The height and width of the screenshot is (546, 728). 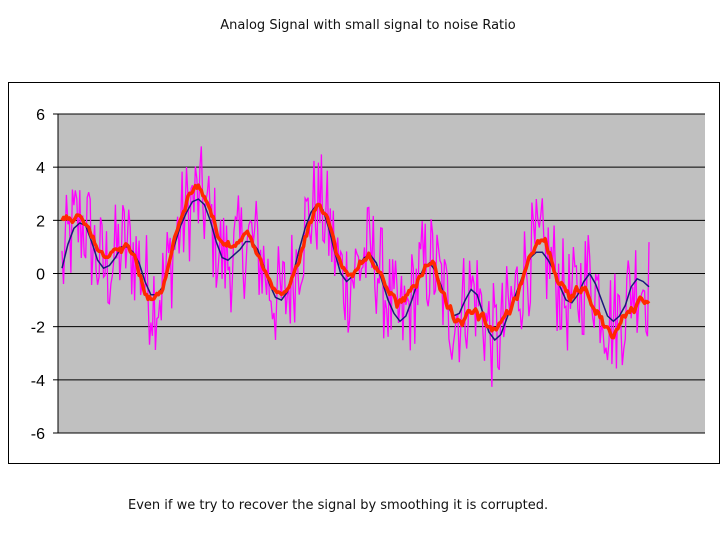 What do you see at coordinates (40, 168) in the screenshot?
I see `y-tick-label: 4` at bounding box center [40, 168].